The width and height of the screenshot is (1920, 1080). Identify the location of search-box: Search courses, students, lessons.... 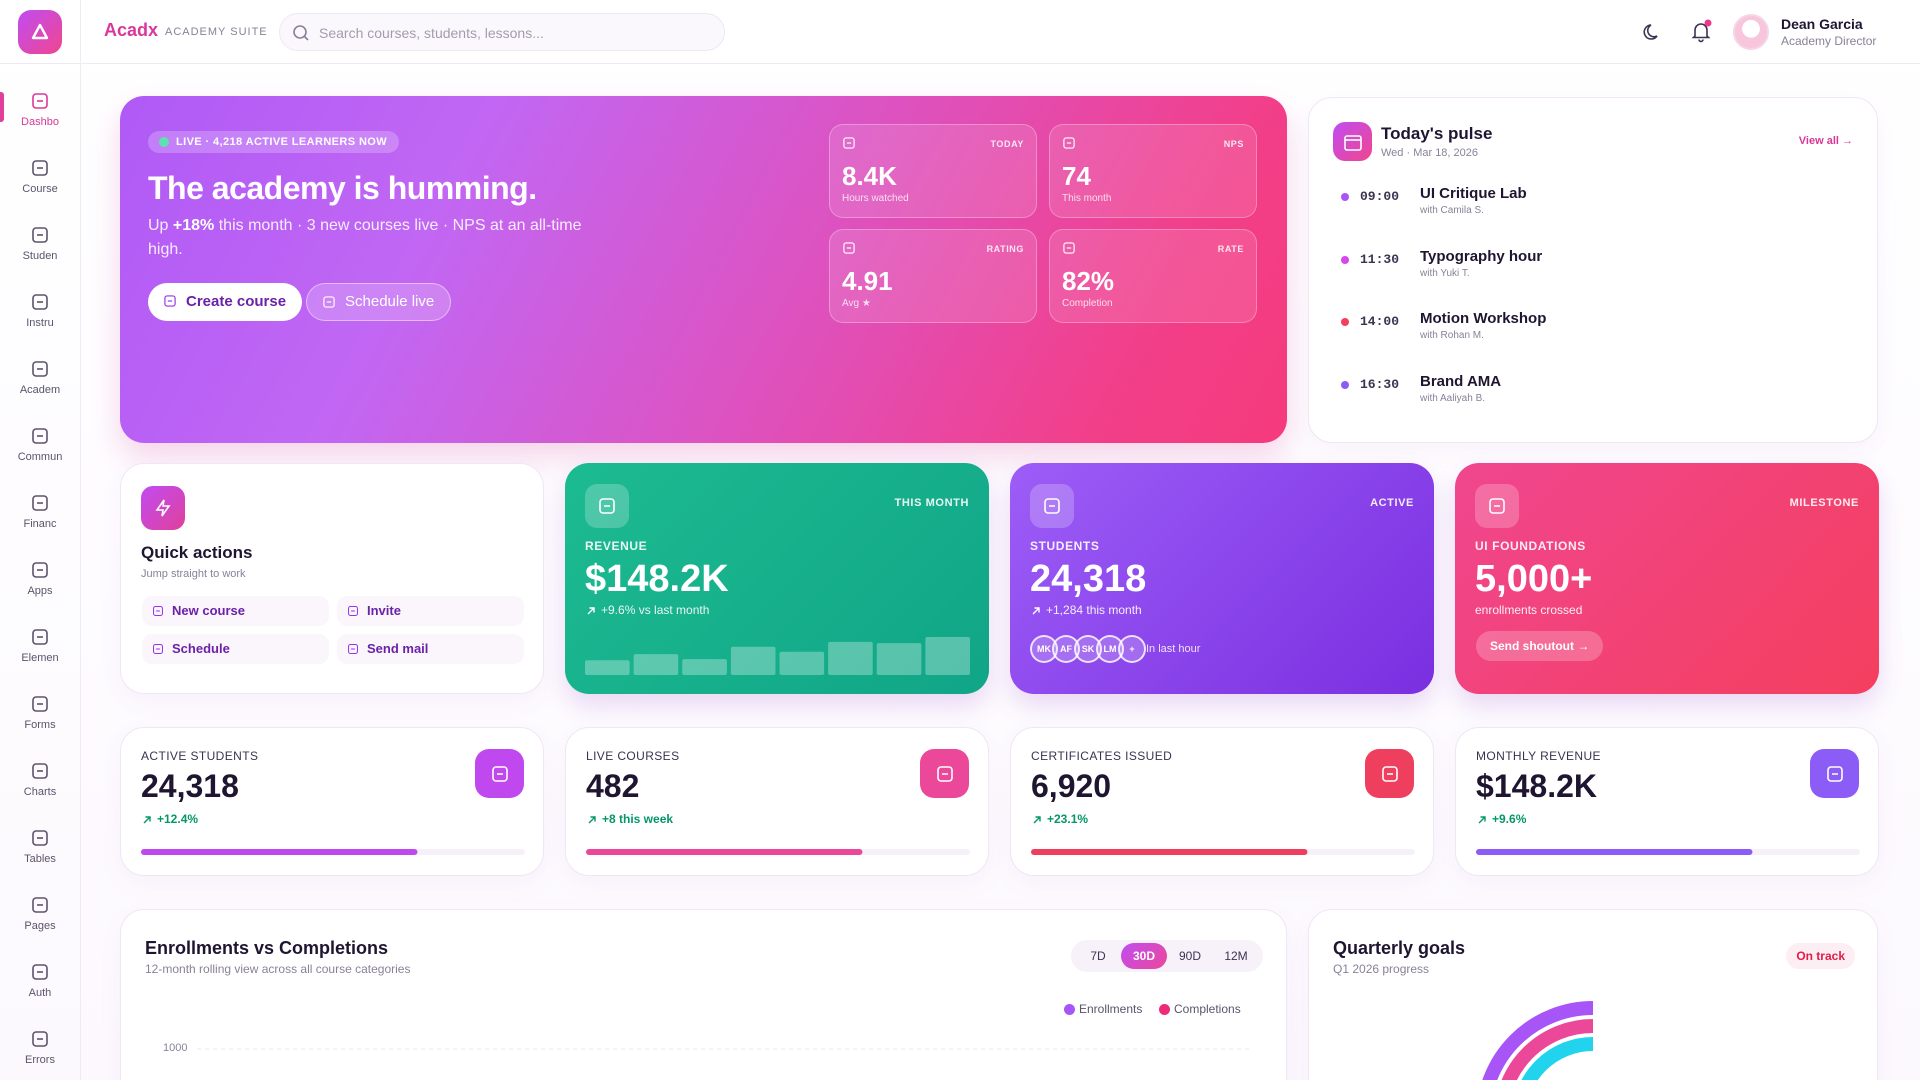
(502, 32).